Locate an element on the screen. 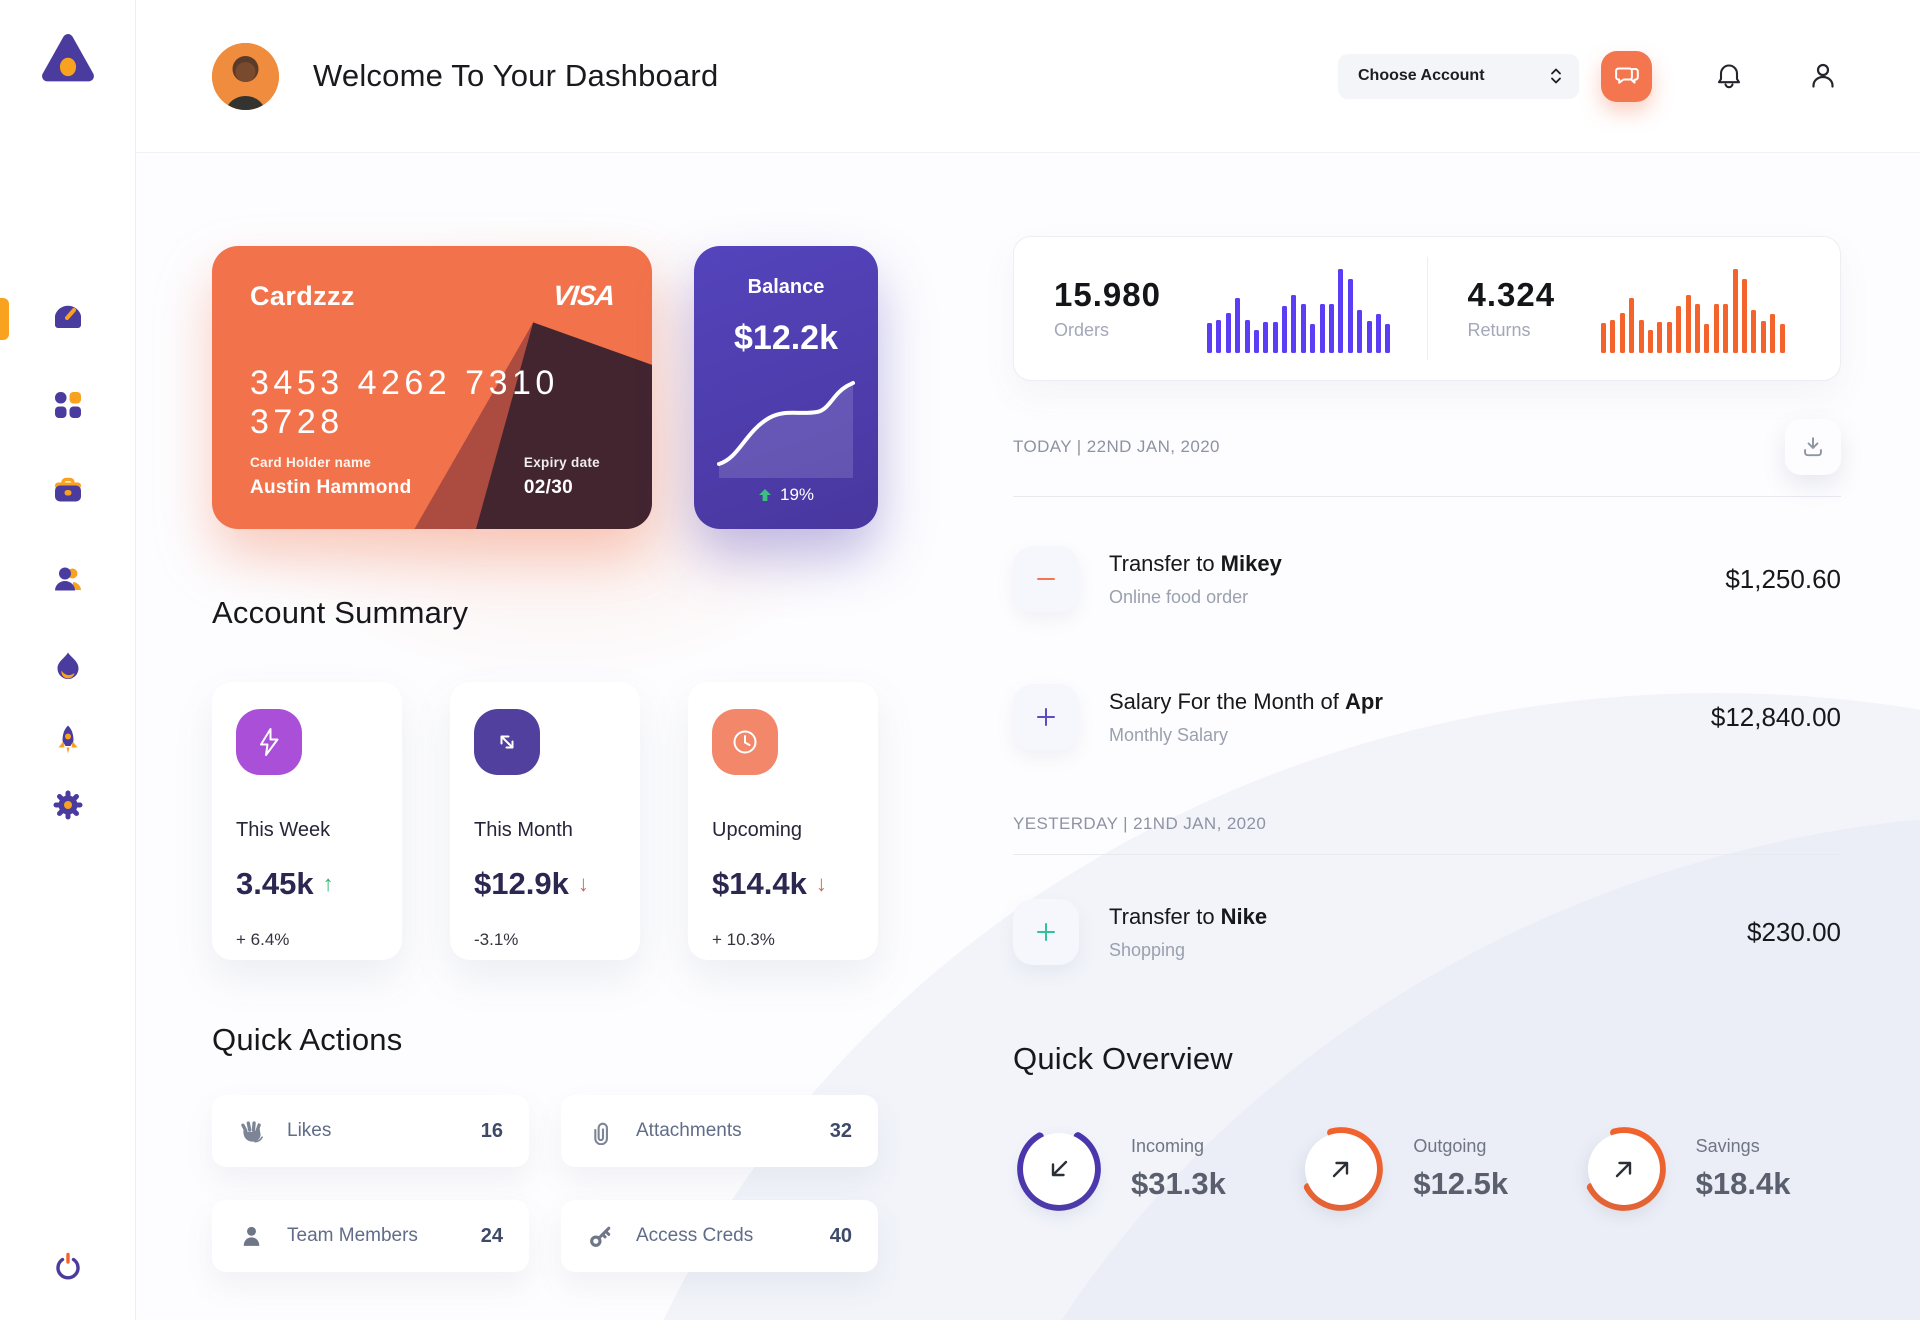  card-expiry-label: Expiry date is located at coordinates (561, 462).